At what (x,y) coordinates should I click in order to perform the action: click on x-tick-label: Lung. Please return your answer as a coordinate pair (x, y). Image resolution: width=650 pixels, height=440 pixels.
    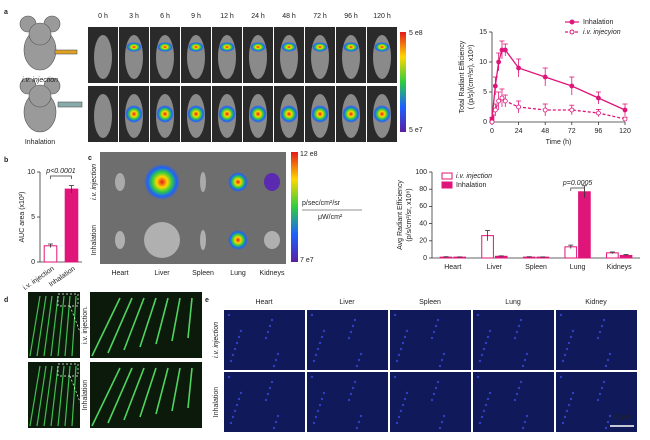
    Looking at the image, I should click on (578, 267).